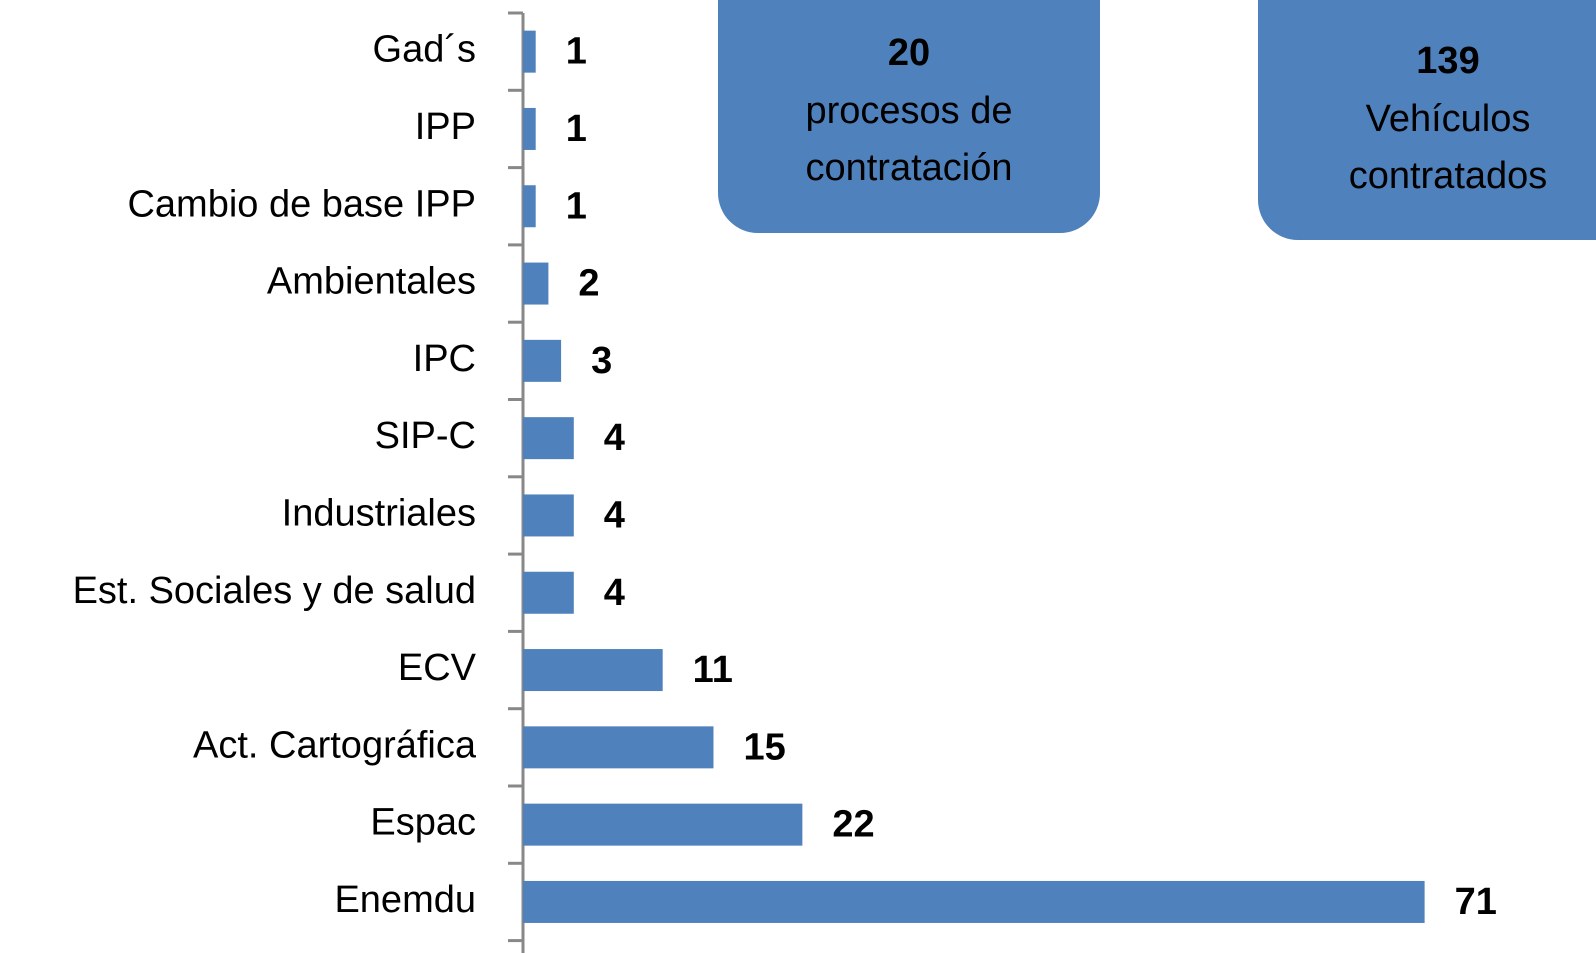 The image size is (1596, 953). Describe the element at coordinates (853, 825) in the screenshot. I see `value-label: 22` at that location.